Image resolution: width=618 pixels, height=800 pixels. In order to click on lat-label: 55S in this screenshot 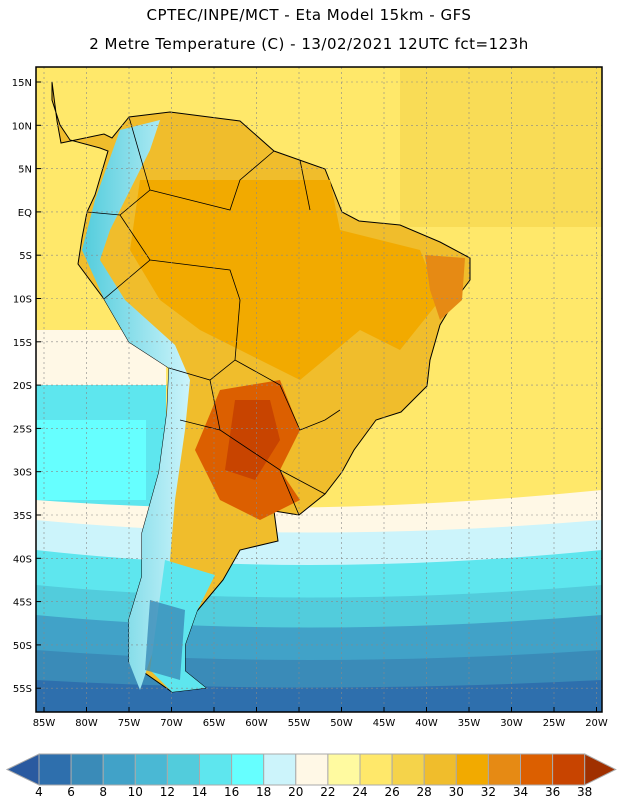, I will do `click(22, 689)`.